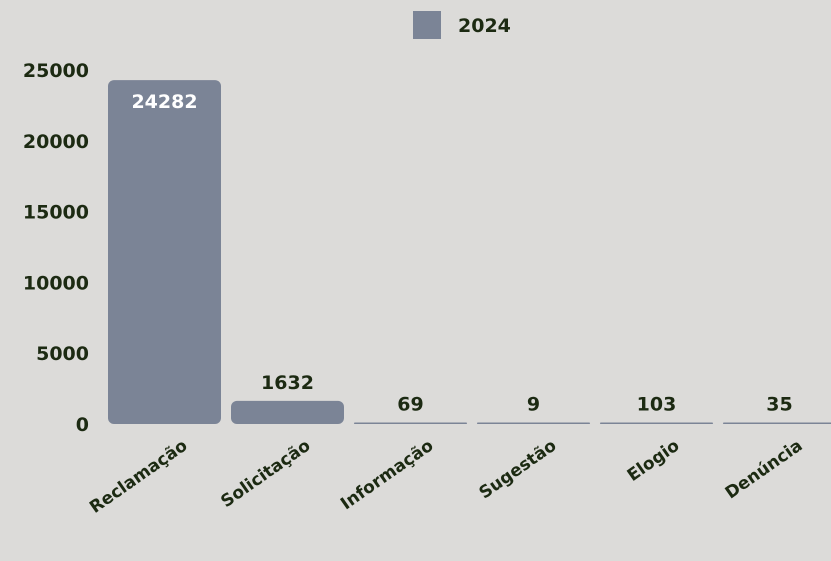 The width and height of the screenshot is (831, 561). What do you see at coordinates (56, 283) in the screenshot?
I see `y-tick-label: 10000` at bounding box center [56, 283].